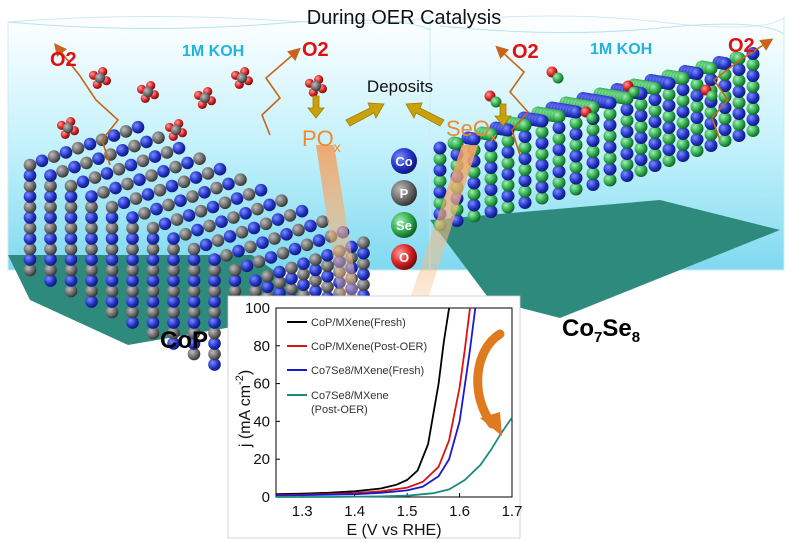  Describe the element at coordinates (358, 323) in the screenshot. I see `legend-text: CoP/MXene(Fresh)` at that location.